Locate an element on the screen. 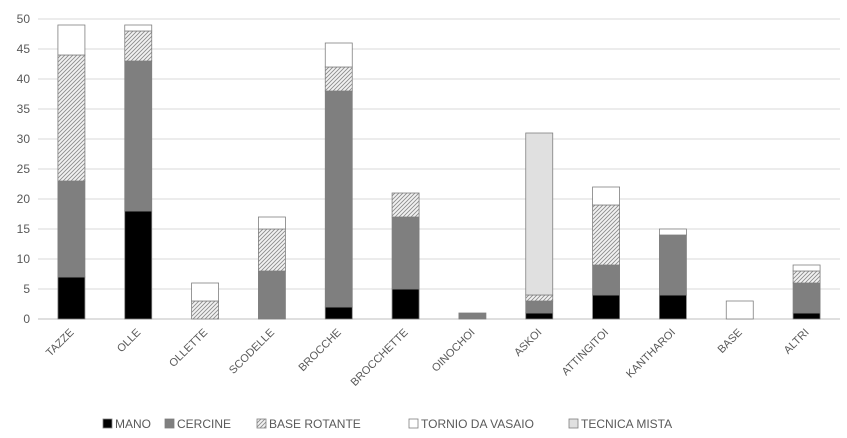 The height and width of the screenshot is (438, 847). bar-stack-ollette is located at coordinates (205, 301).